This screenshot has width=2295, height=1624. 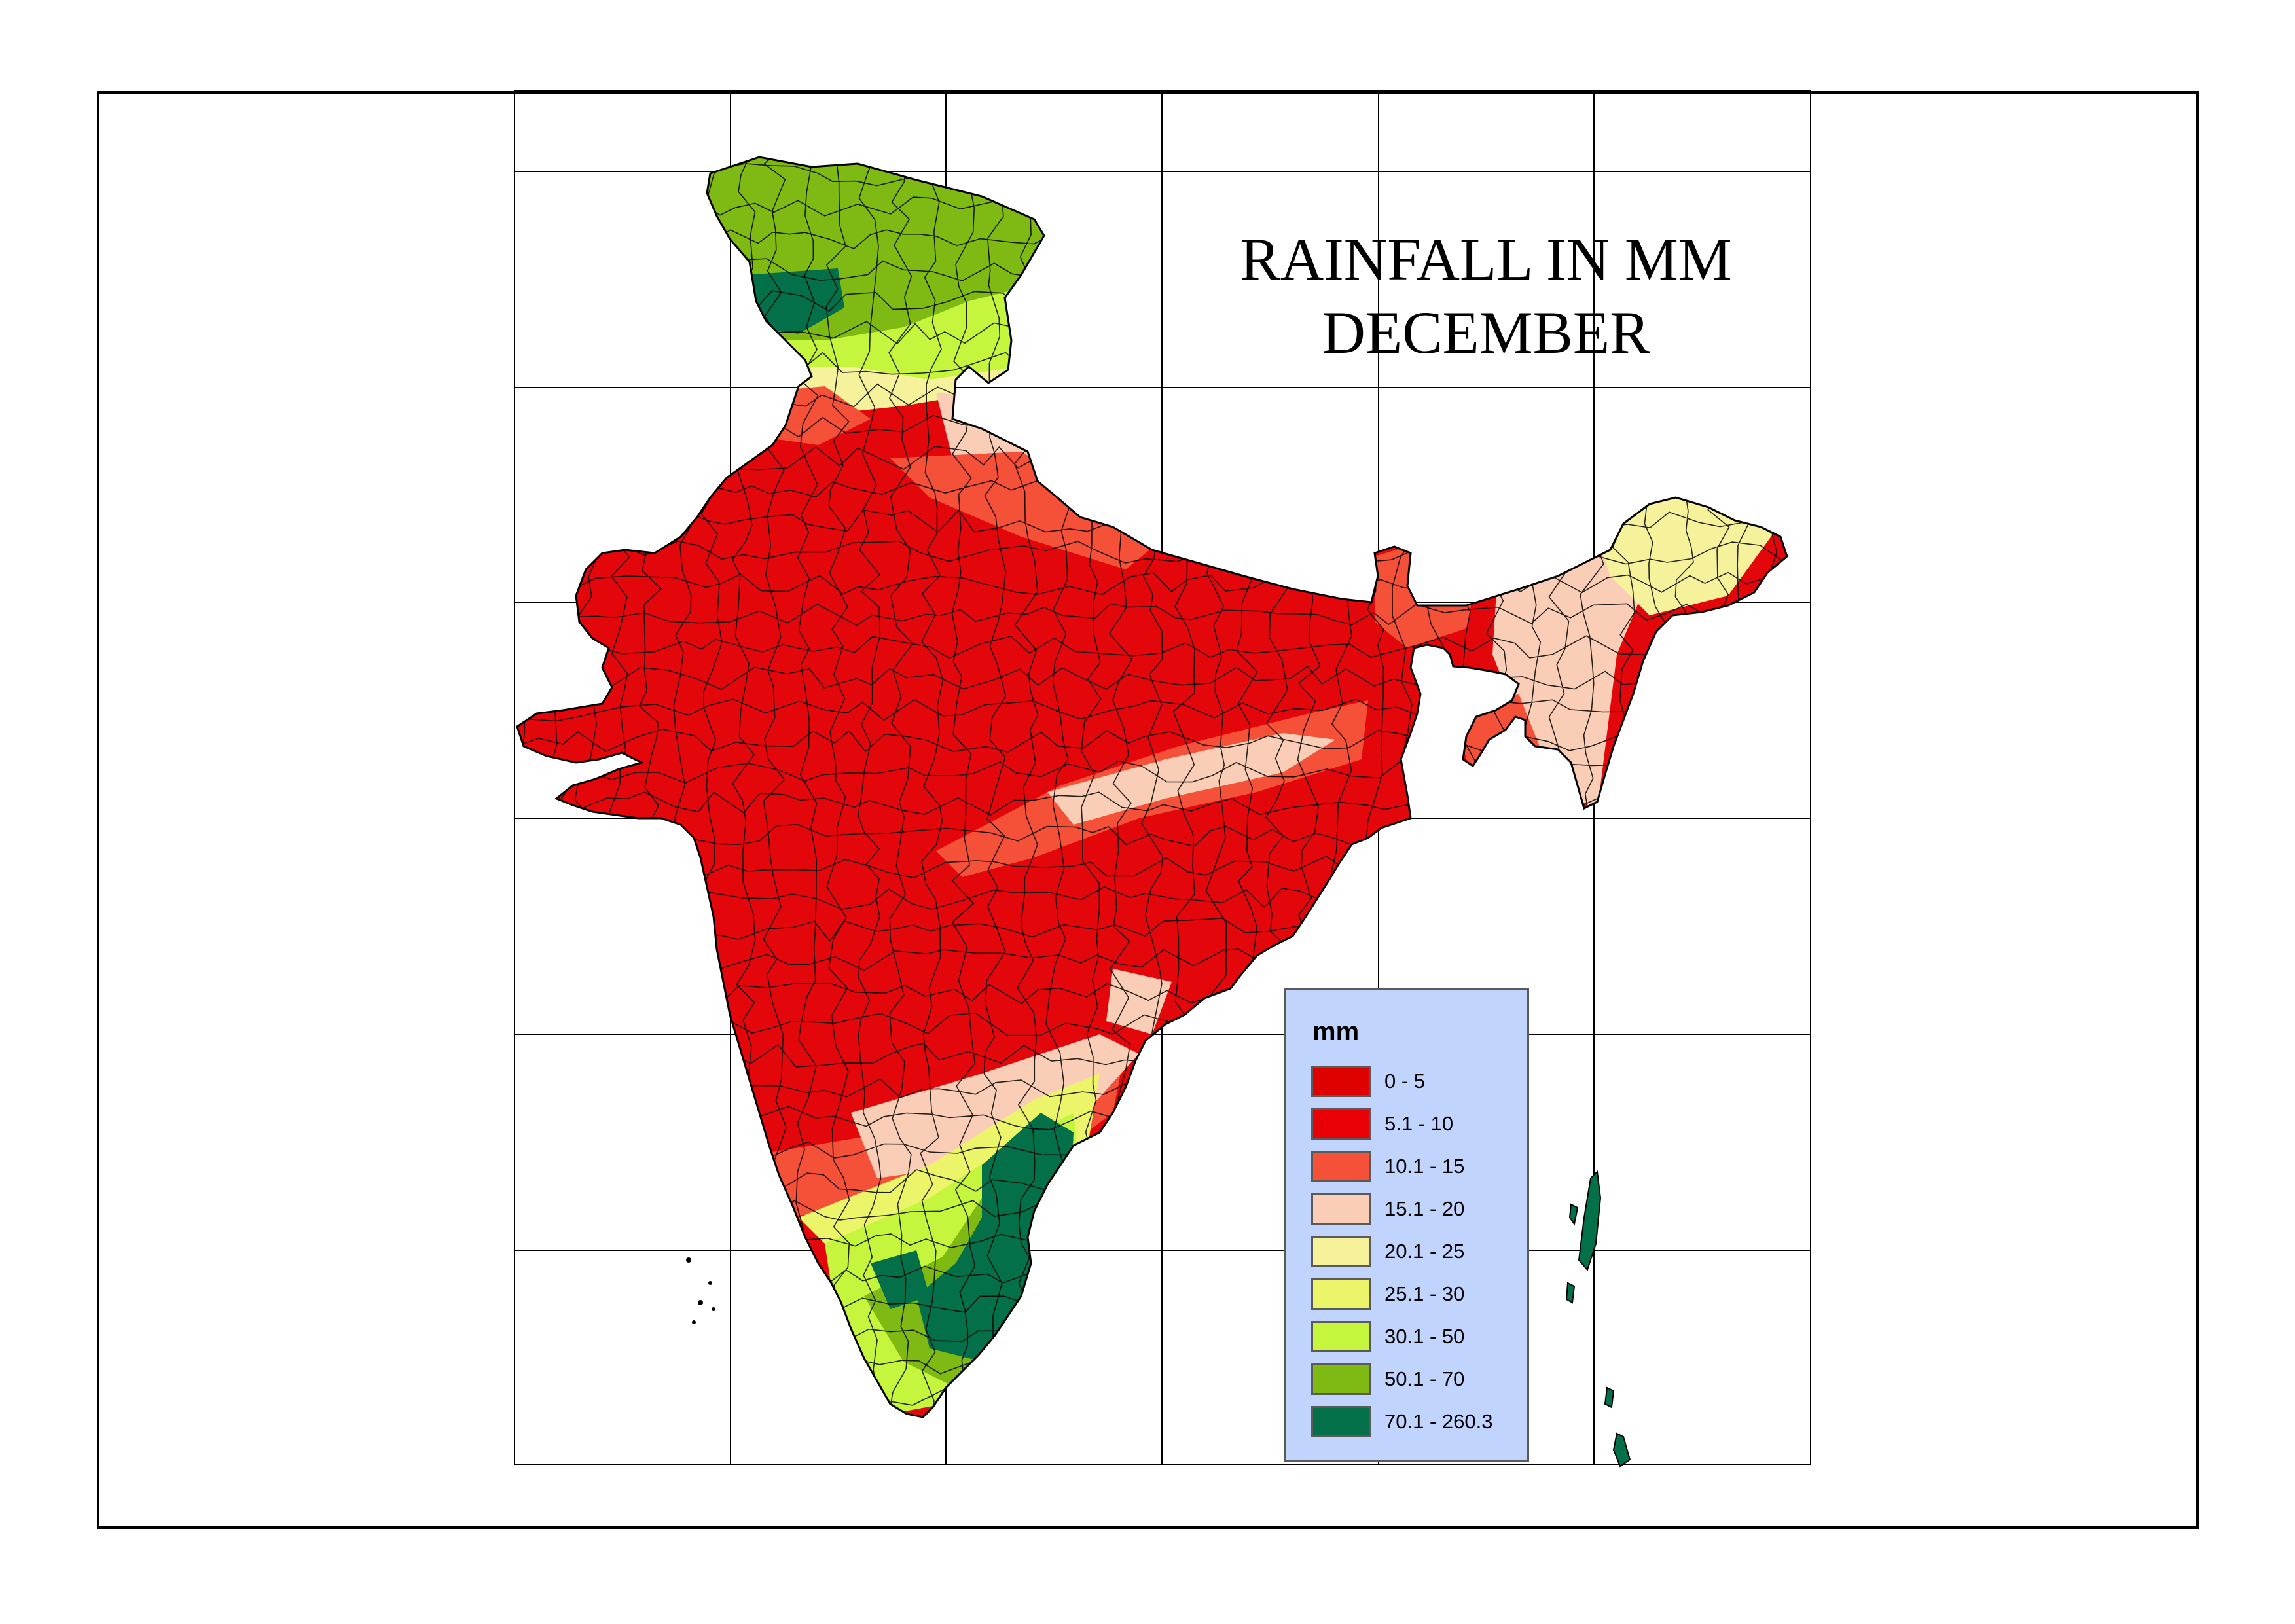 I want to click on legend-label: 15.1 - 20, so click(x=1425, y=1208).